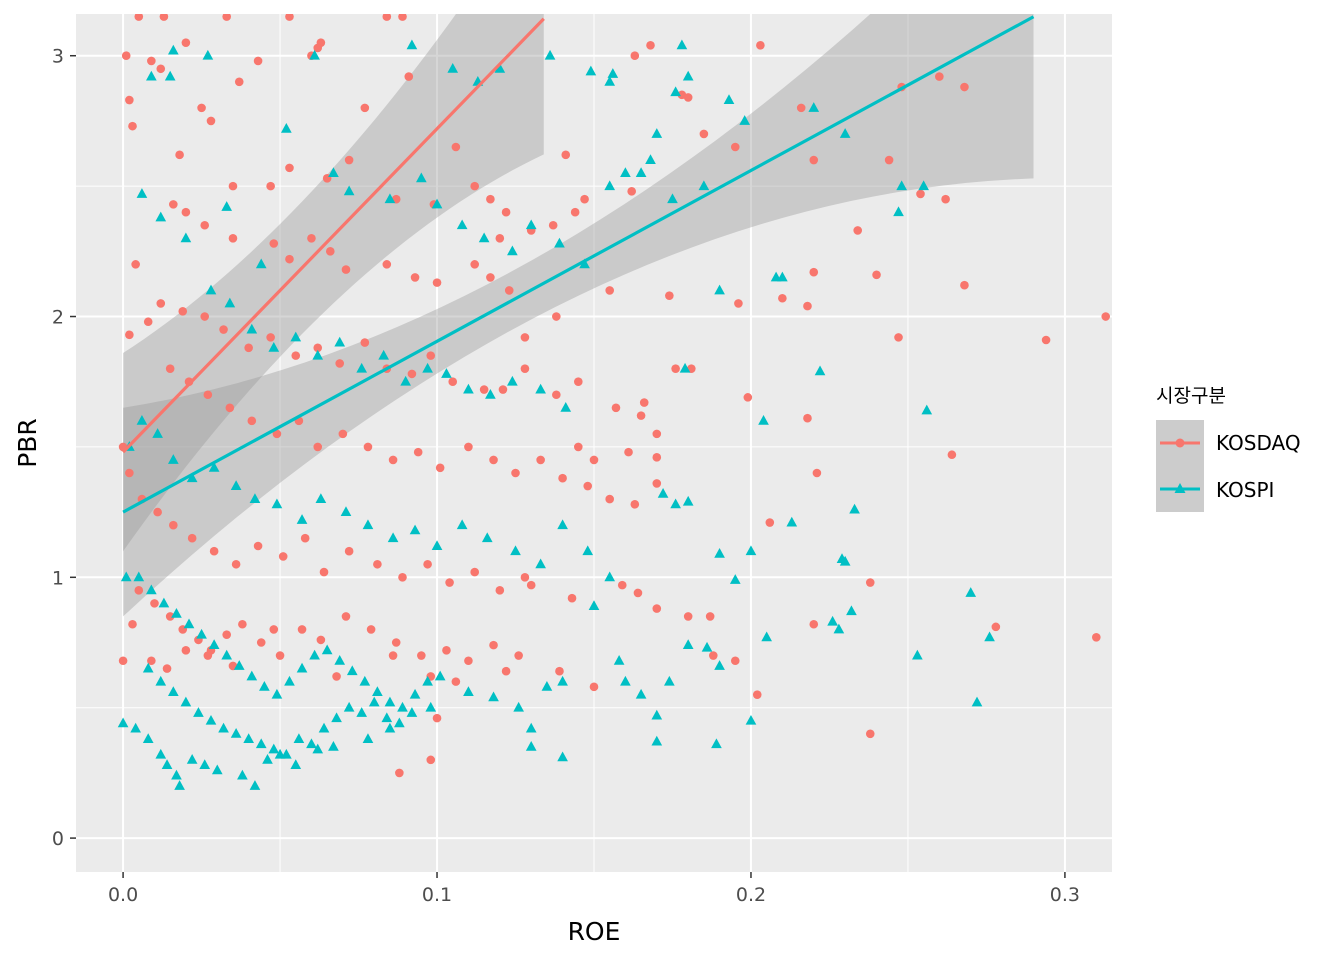  I want to click on y-tick-label: 2, so click(58, 318).